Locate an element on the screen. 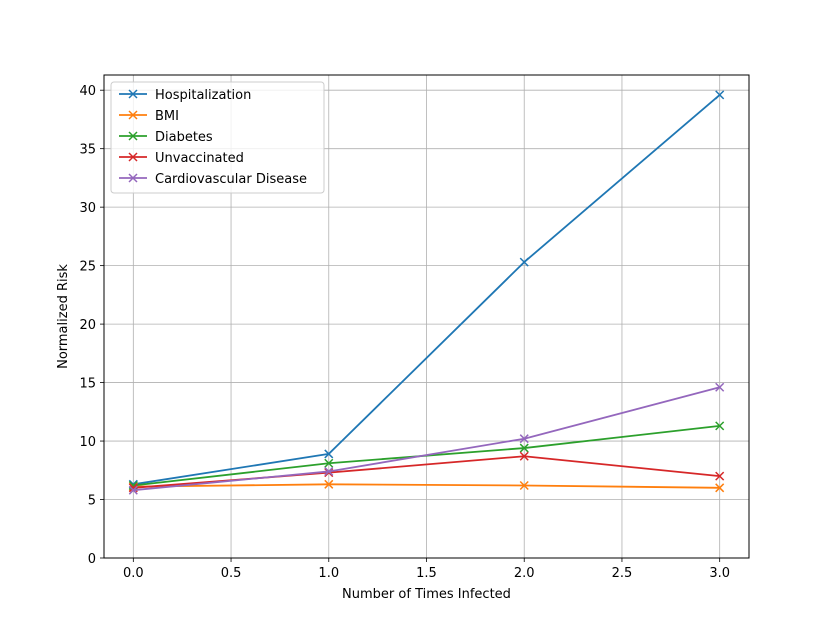  y-tick-label: 0 is located at coordinates (92, 559).